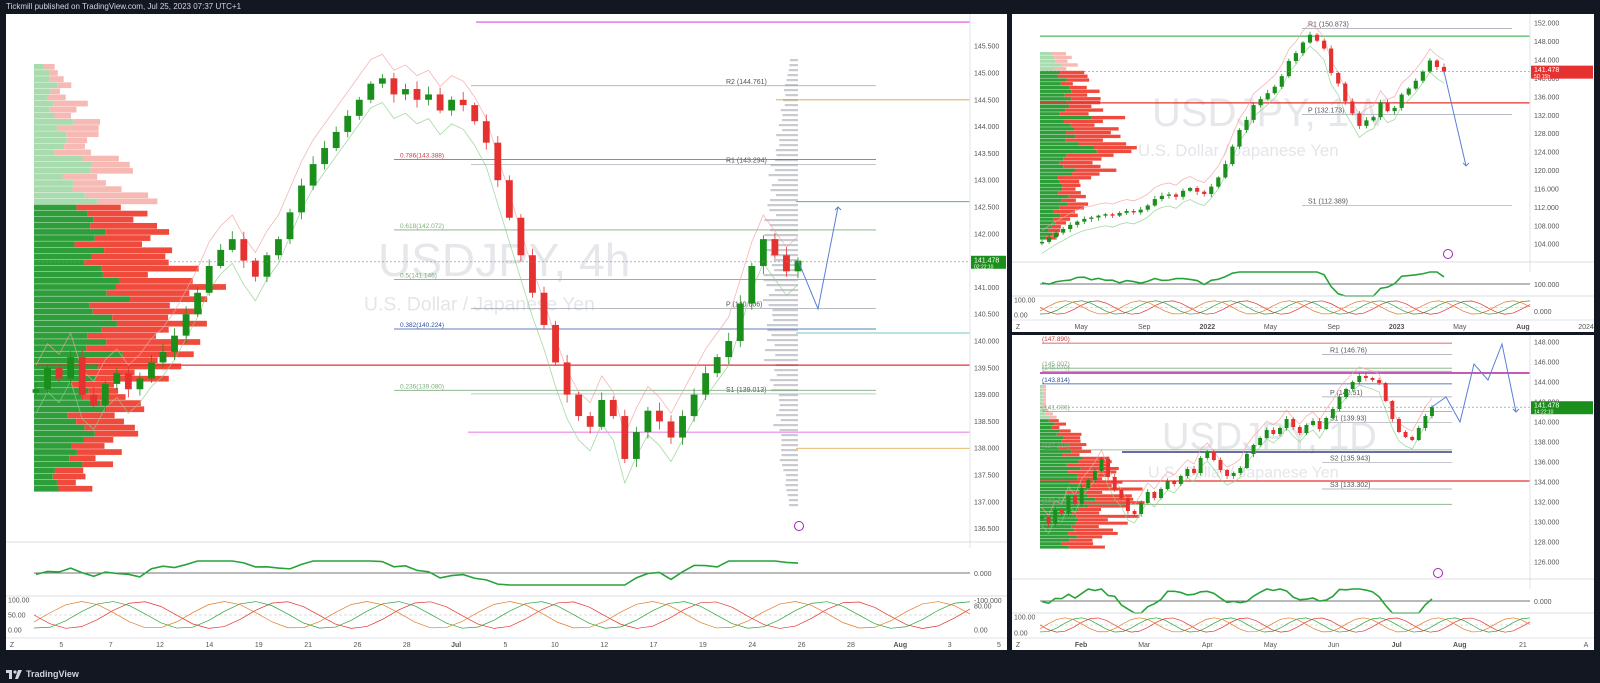 The image size is (1600, 683). Describe the element at coordinates (1303, 625) in the screenshot. I see `stochastic-indicator: 100.00 0.00` at that location.